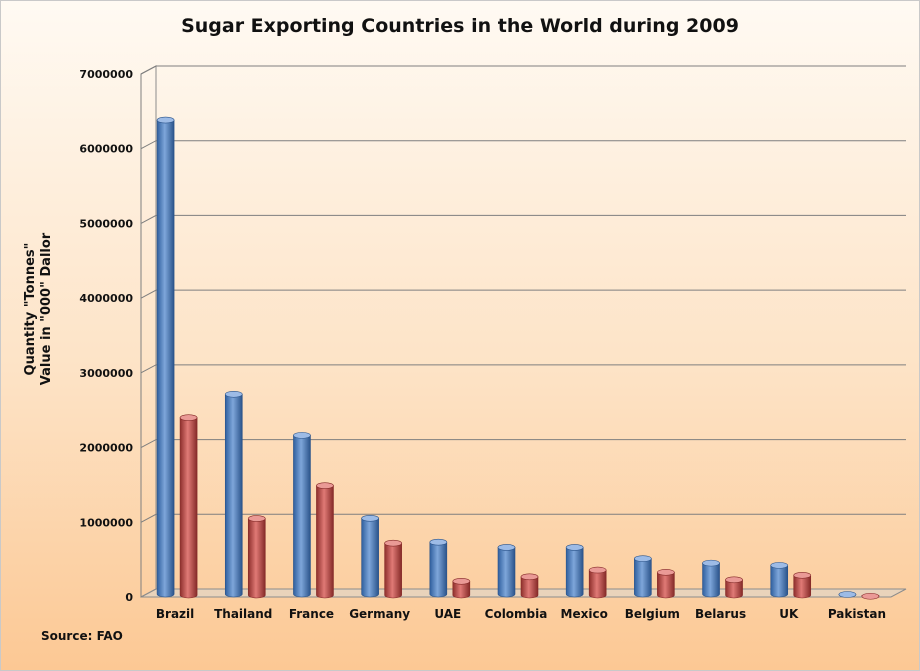 The height and width of the screenshot is (671, 920). Describe the element at coordinates (789, 614) in the screenshot. I see `x-tick-label: UK` at that location.